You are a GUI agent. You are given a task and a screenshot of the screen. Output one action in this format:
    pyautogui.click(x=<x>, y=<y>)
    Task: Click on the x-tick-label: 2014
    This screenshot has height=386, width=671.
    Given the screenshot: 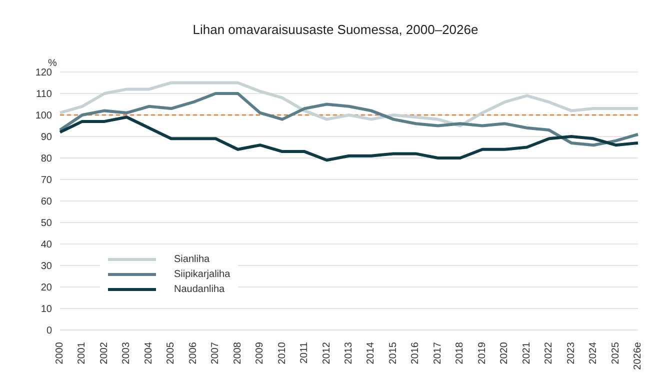 What is the action you would take?
    pyautogui.click(x=371, y=353)
    